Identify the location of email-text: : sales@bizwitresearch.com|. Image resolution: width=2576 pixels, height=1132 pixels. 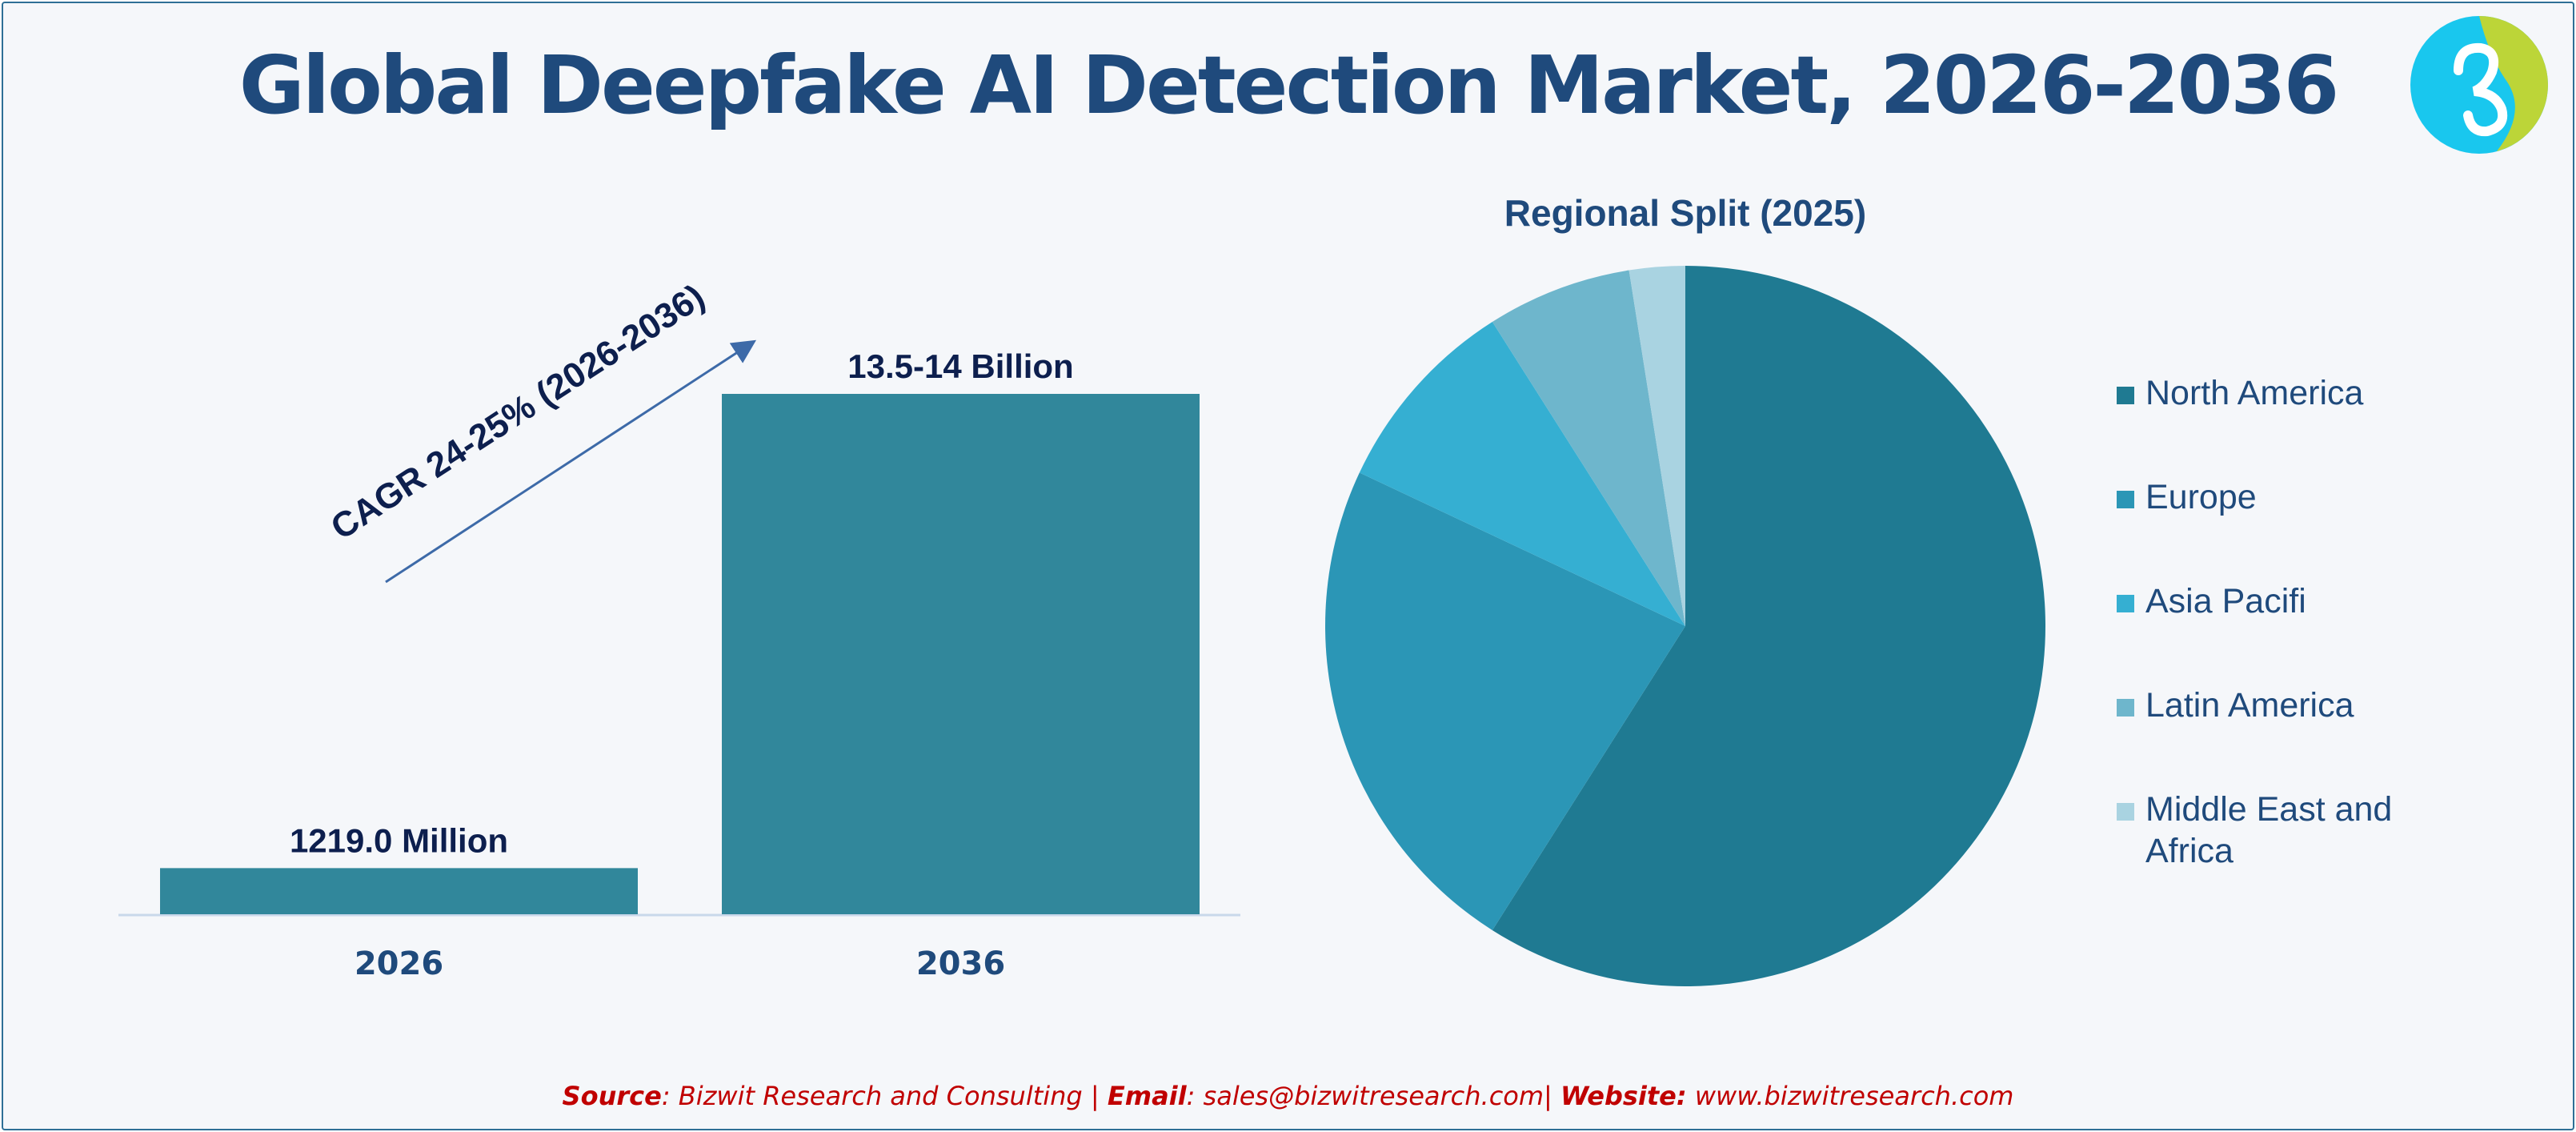
(1373, 1096).